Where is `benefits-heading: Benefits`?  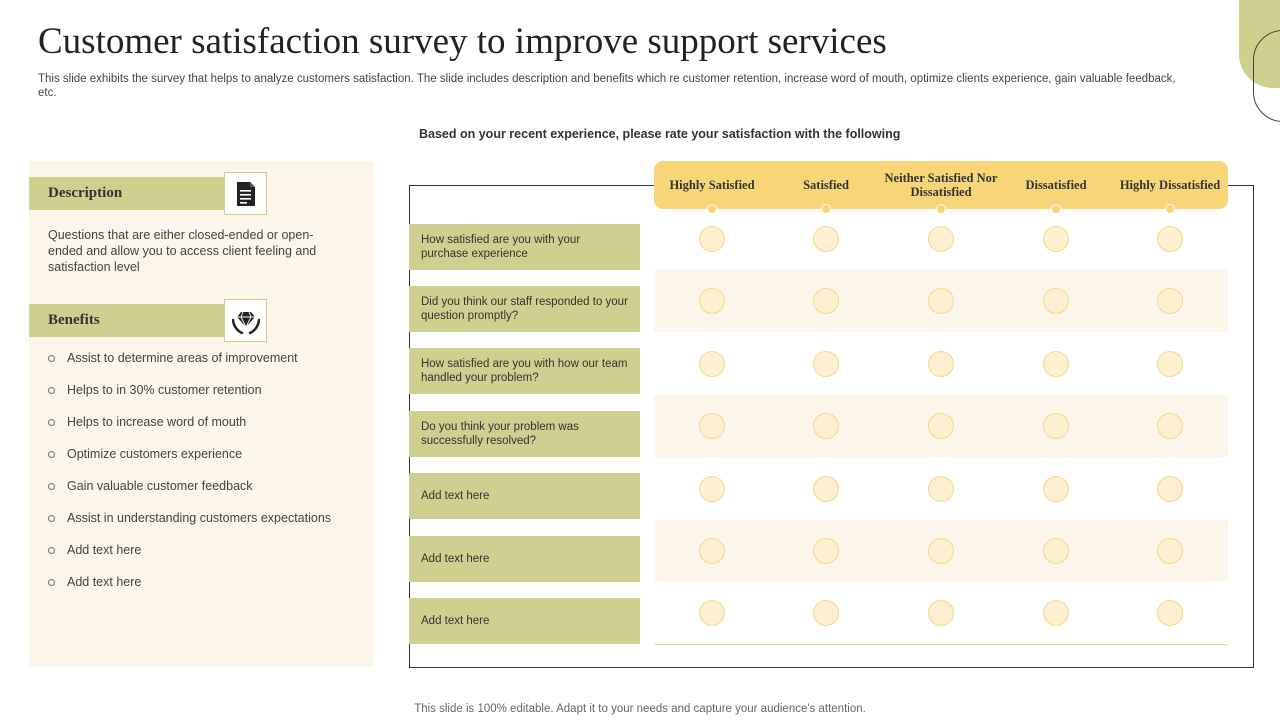 benefits-heading: Benefits is located at coordinates (127, 320).